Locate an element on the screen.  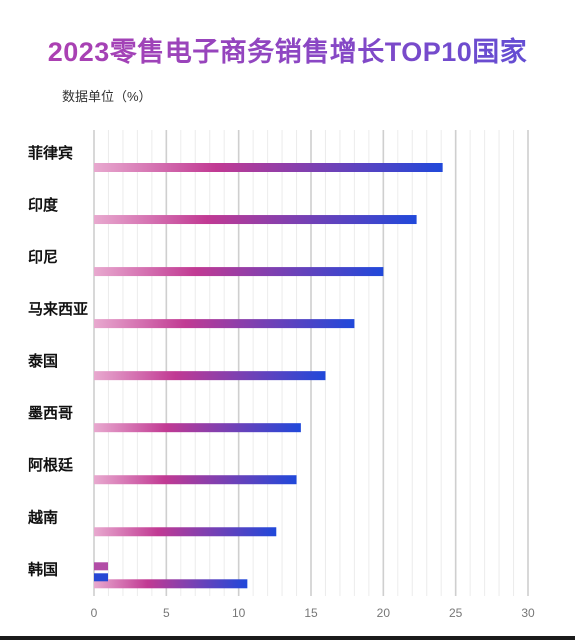
legend-markers is located at coordinates (101, 572).